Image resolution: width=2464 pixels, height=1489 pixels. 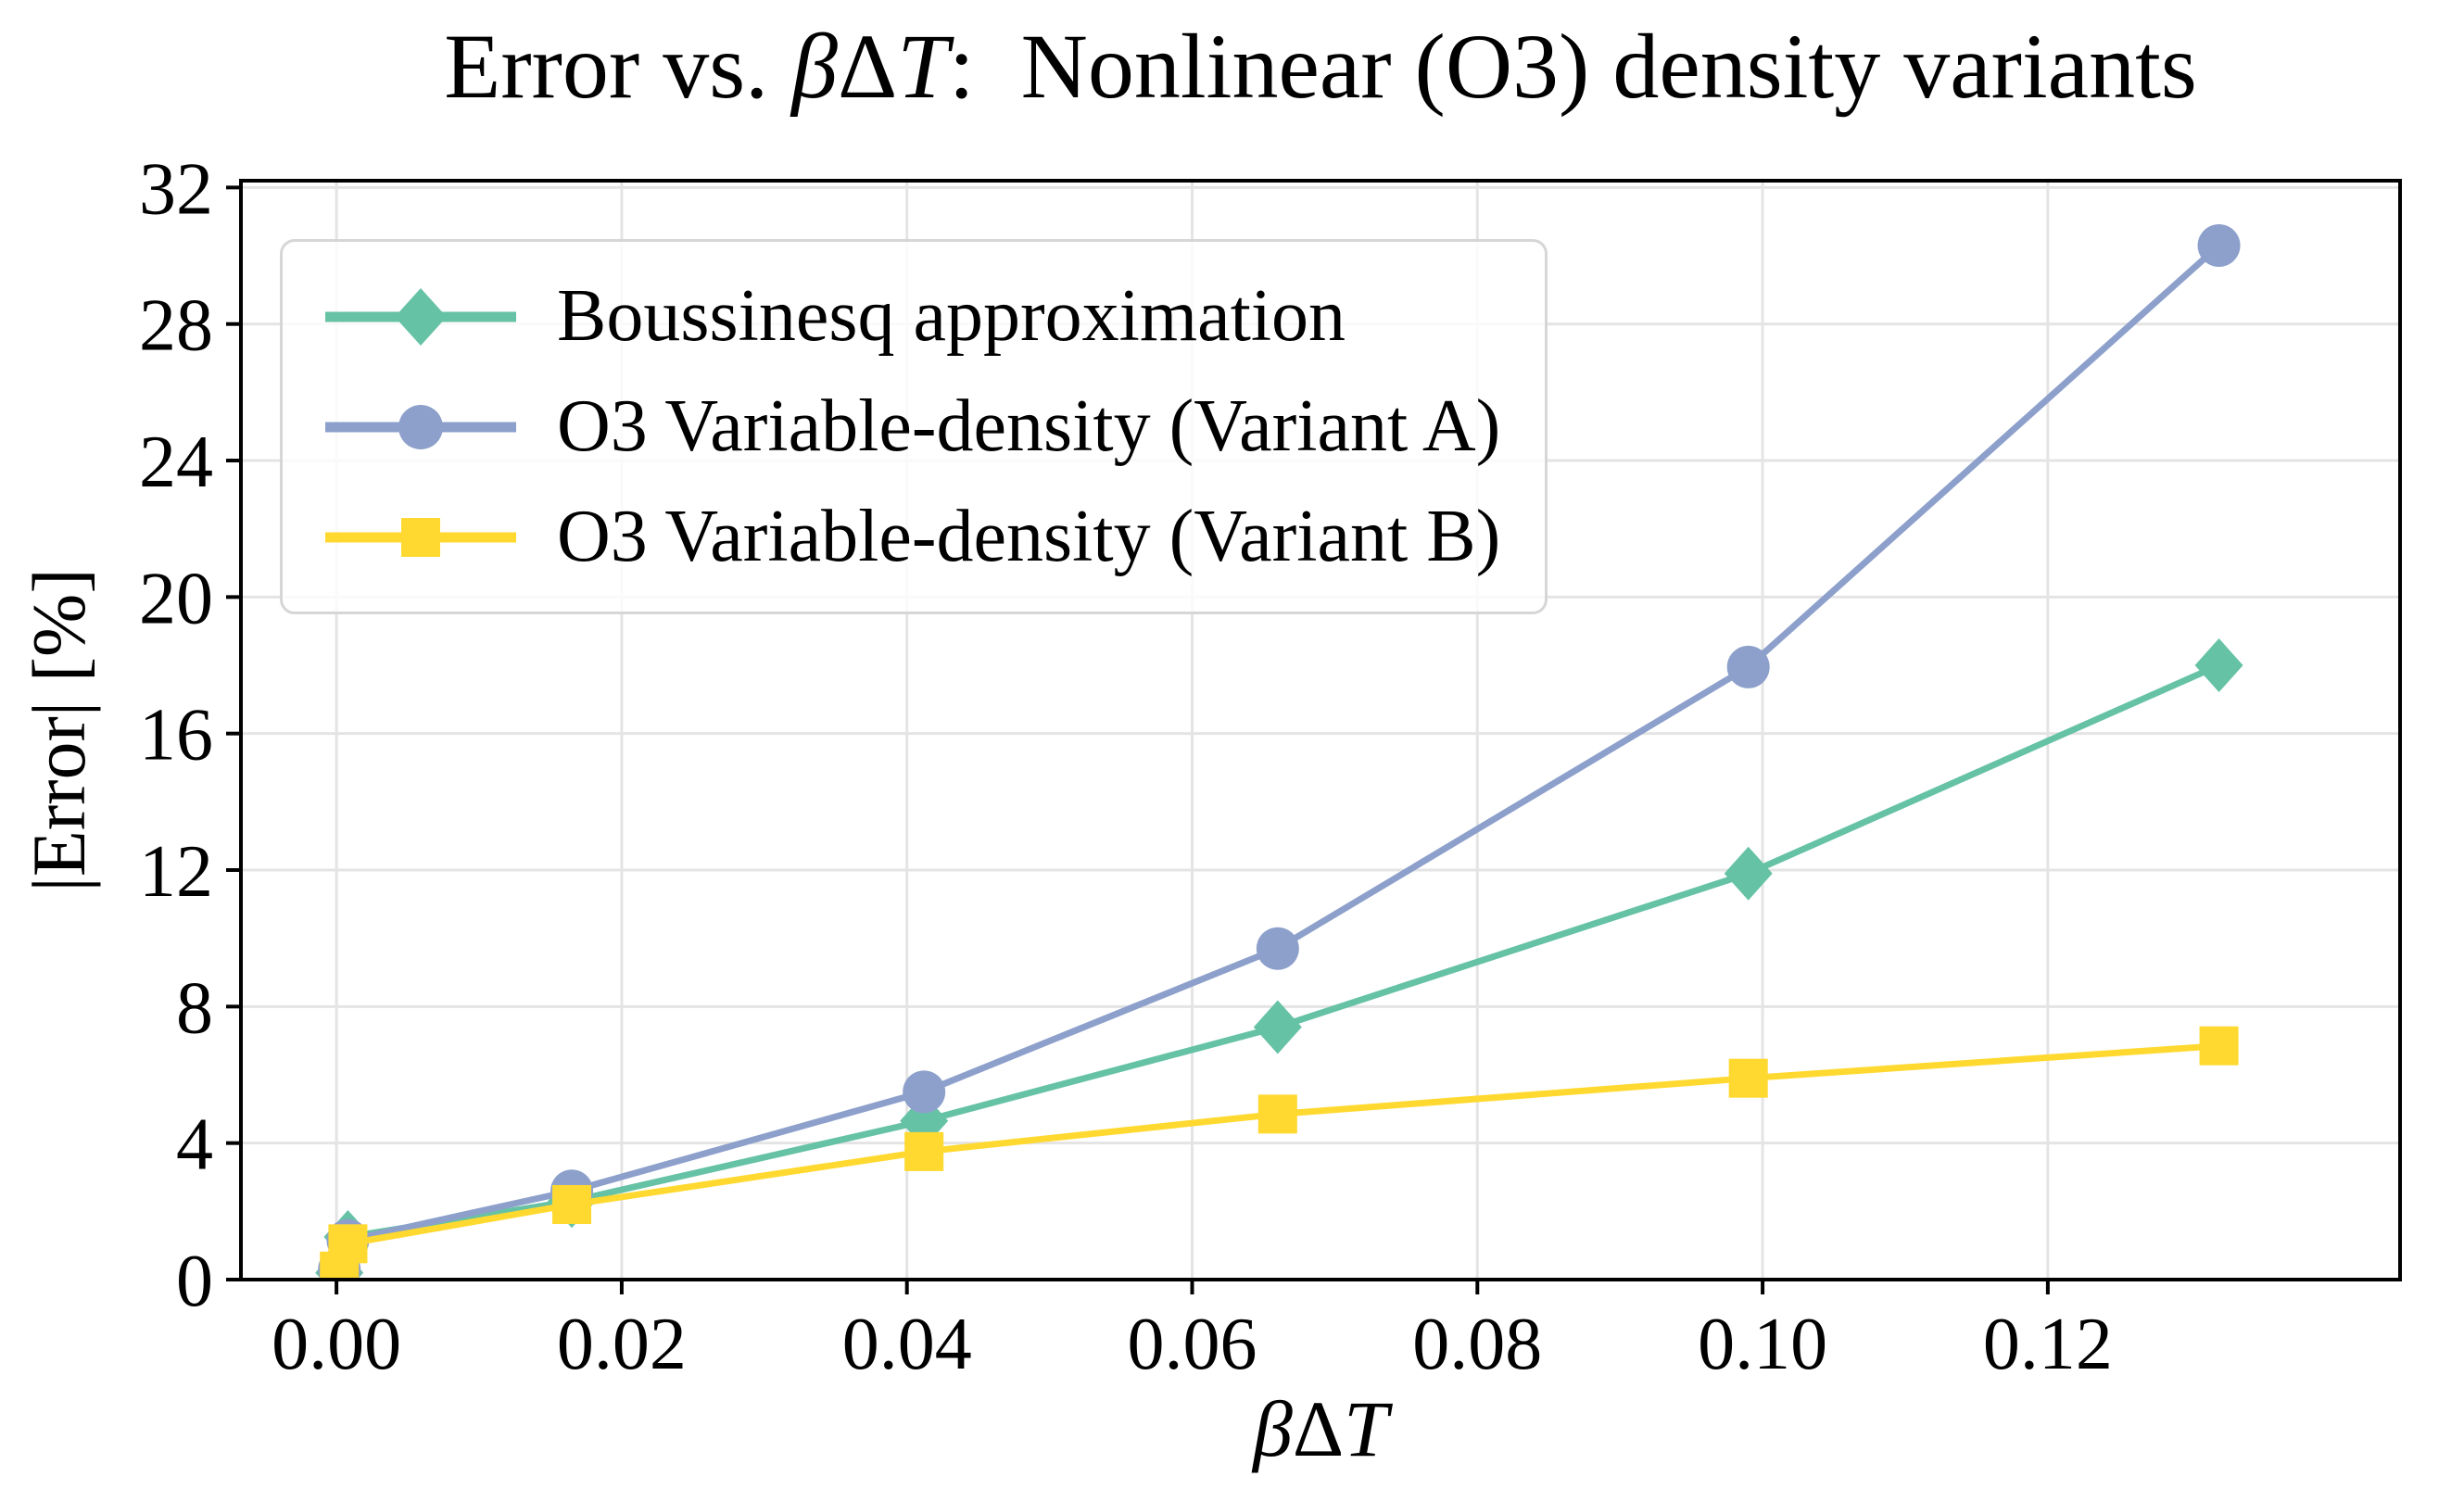 I want to click on legend-label: O3 Variable-density (Variant B), so click(x=1029, y=536).